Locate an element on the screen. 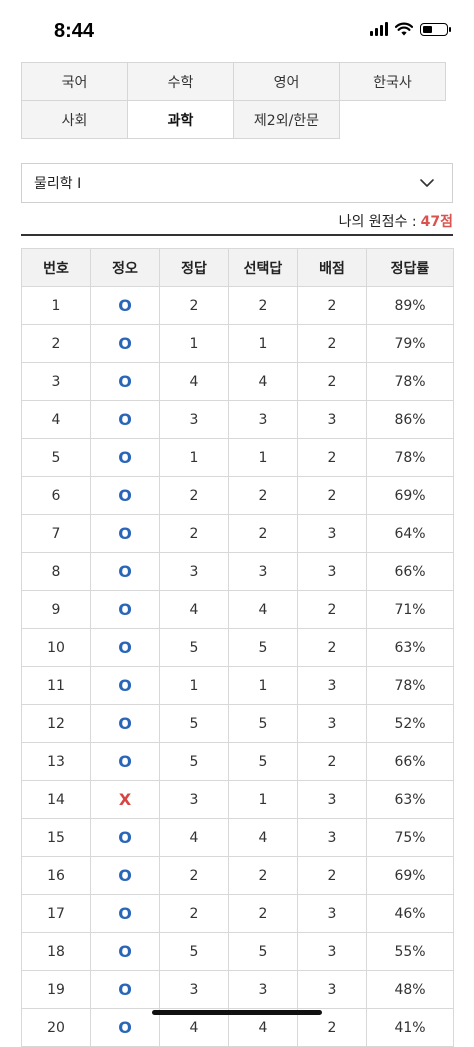  table-header-row: 번호 정오 정답 선택답 배점 정답률 is located at coordinates (237, 267).